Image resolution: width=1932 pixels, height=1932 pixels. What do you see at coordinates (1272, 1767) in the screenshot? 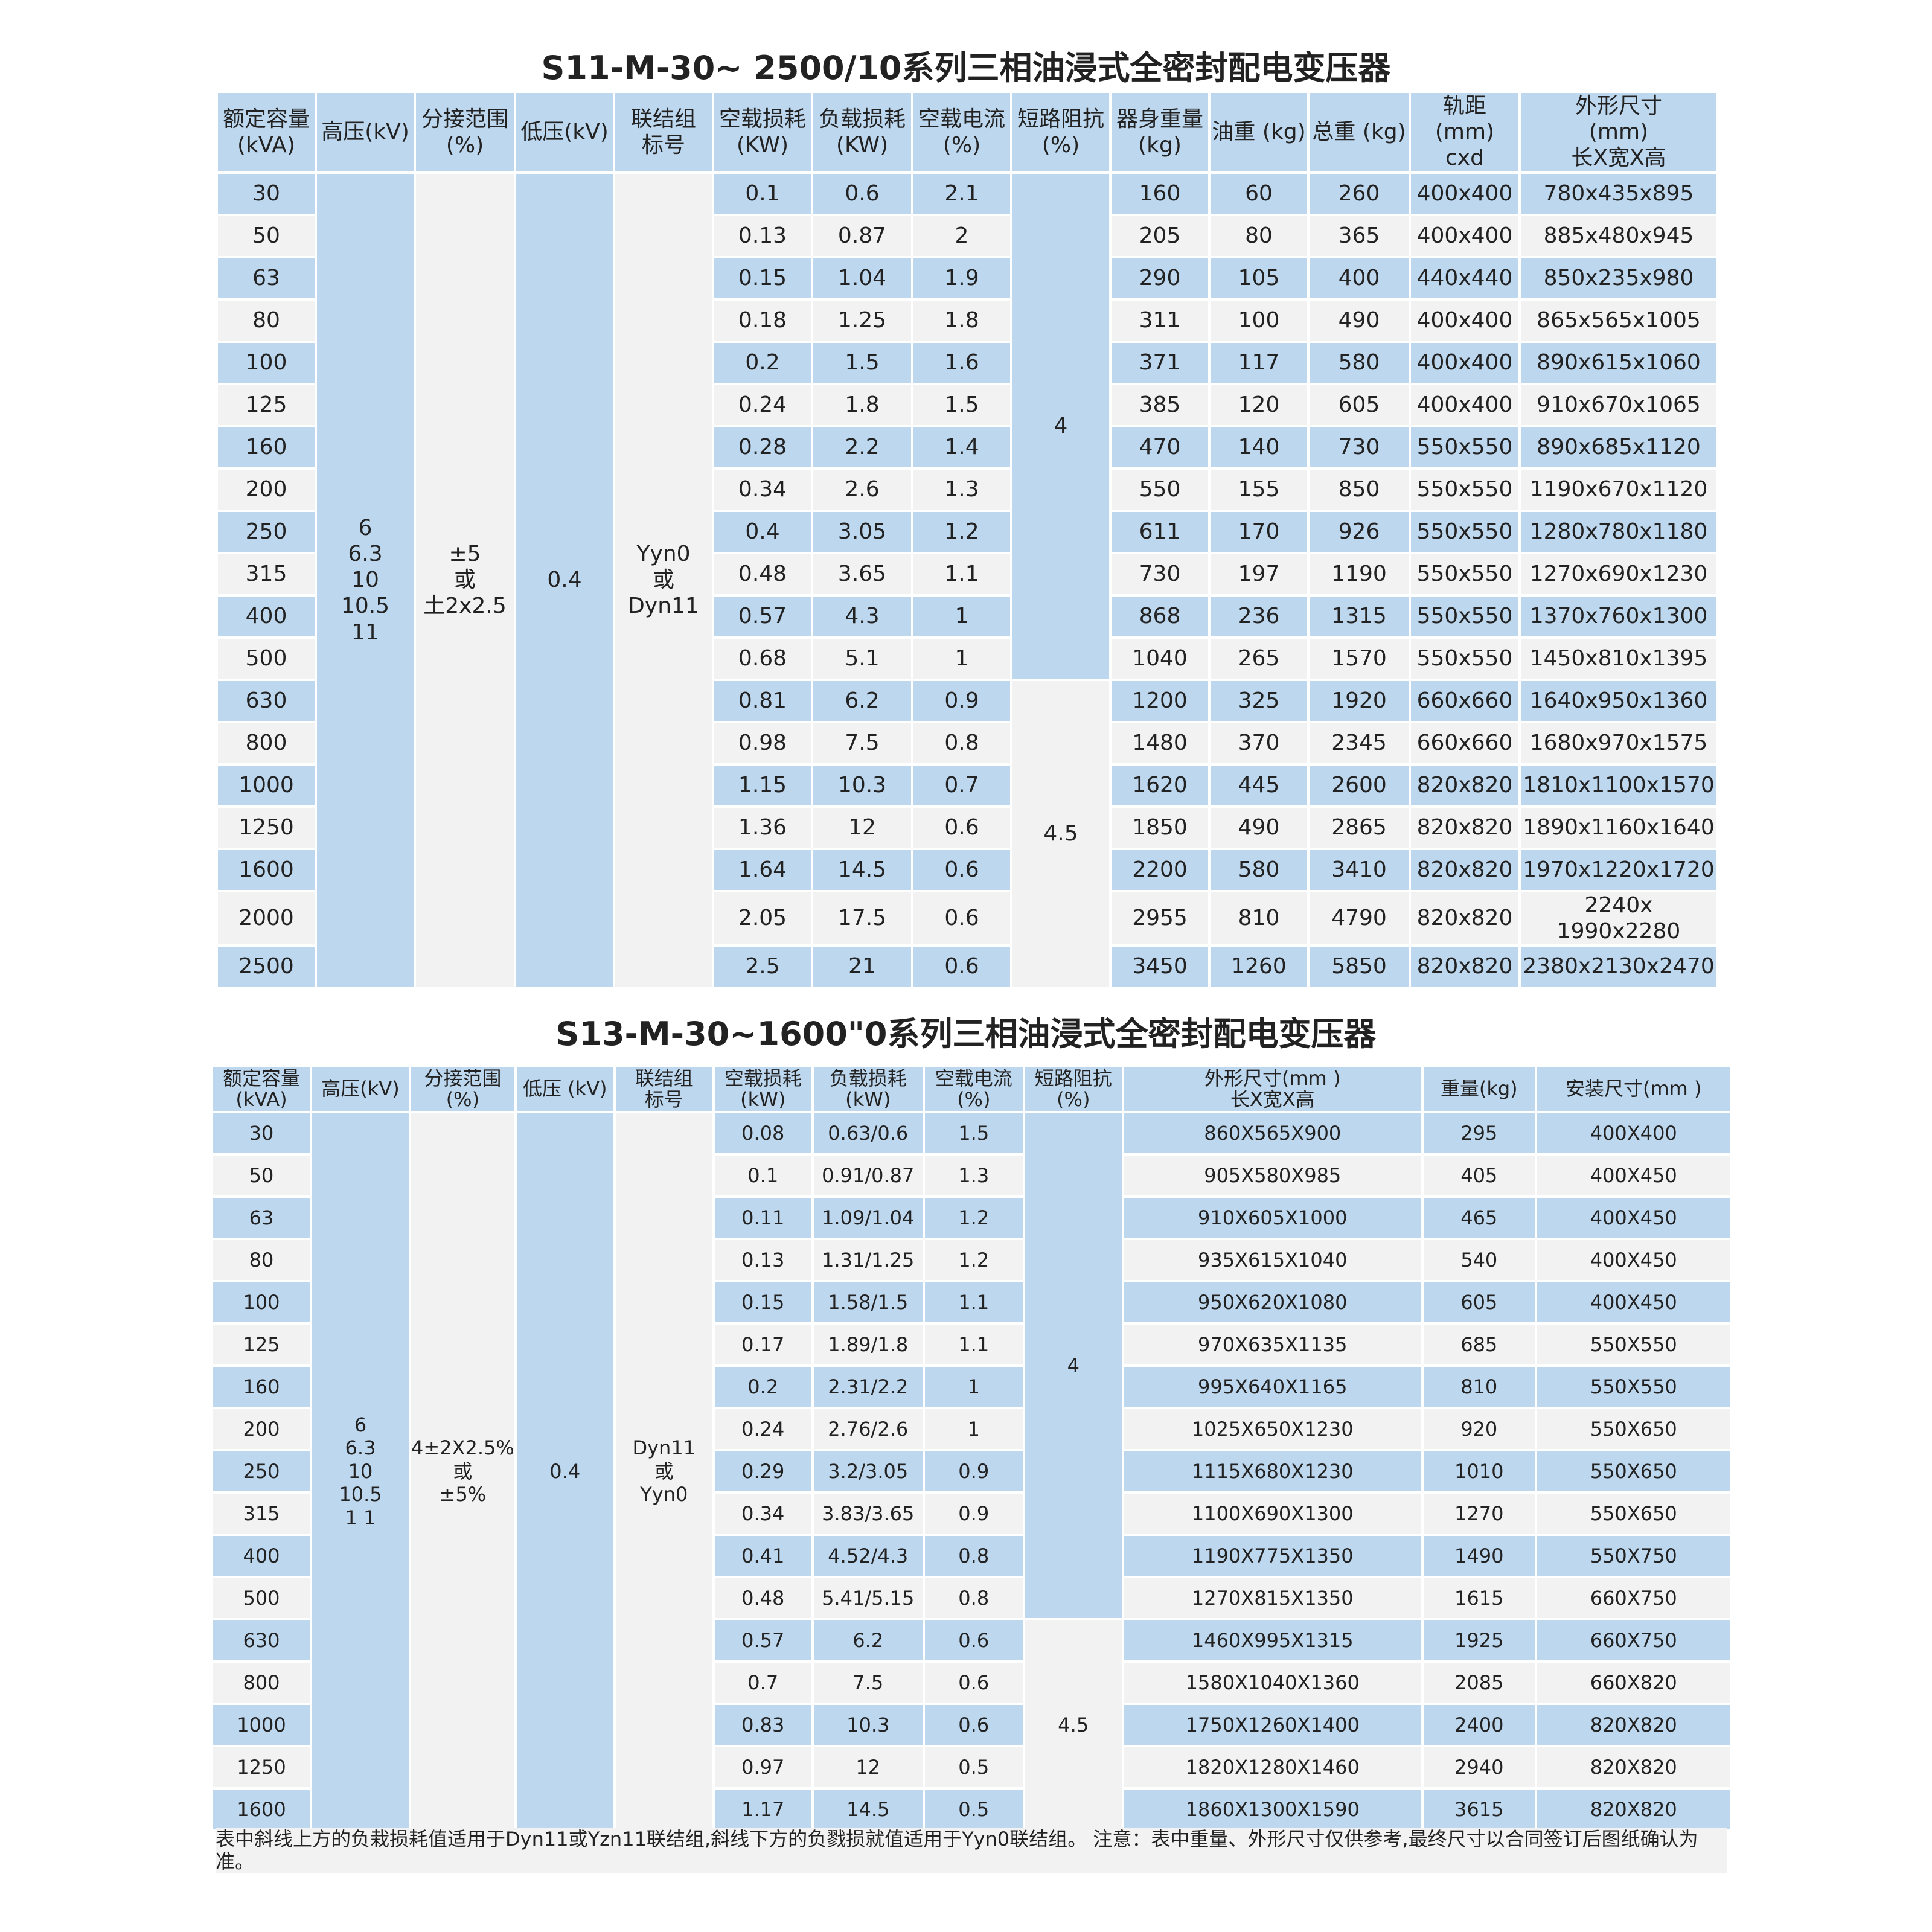
I see `cell: 1820X1280X1460` at bounding box center [1272, 1767].